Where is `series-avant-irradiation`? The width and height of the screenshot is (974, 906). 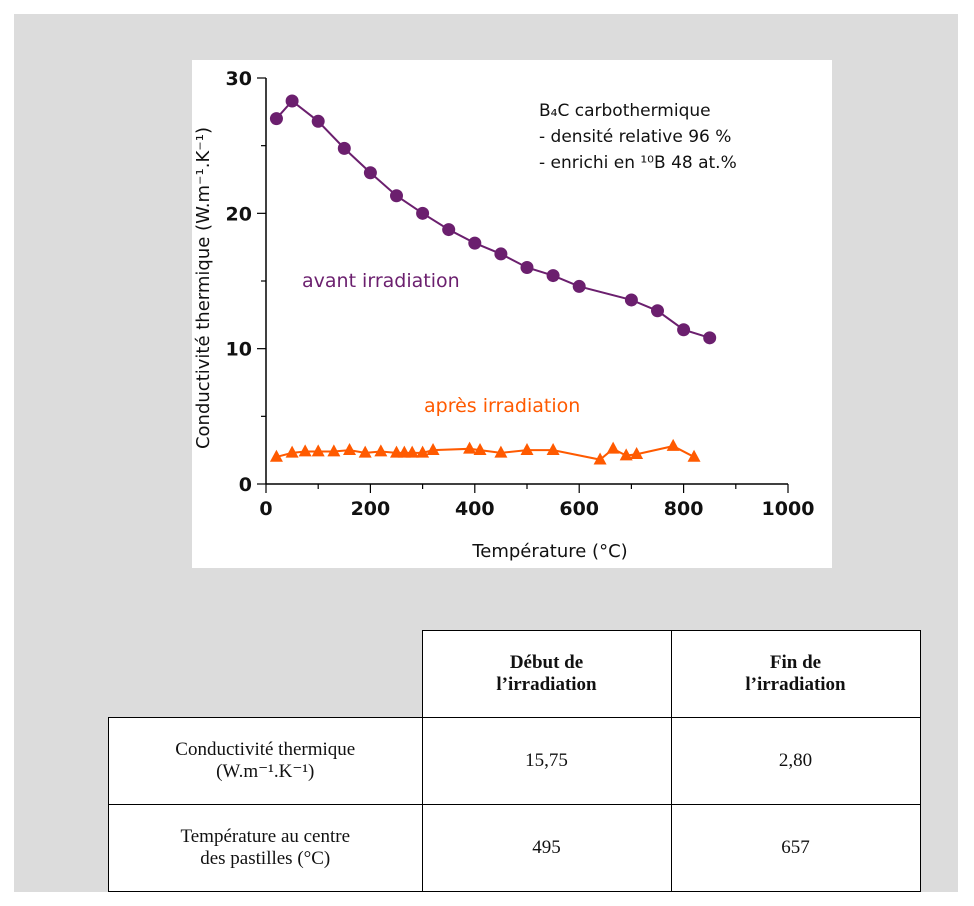
series-avant-irradiation is located at coordinates (493, 219).